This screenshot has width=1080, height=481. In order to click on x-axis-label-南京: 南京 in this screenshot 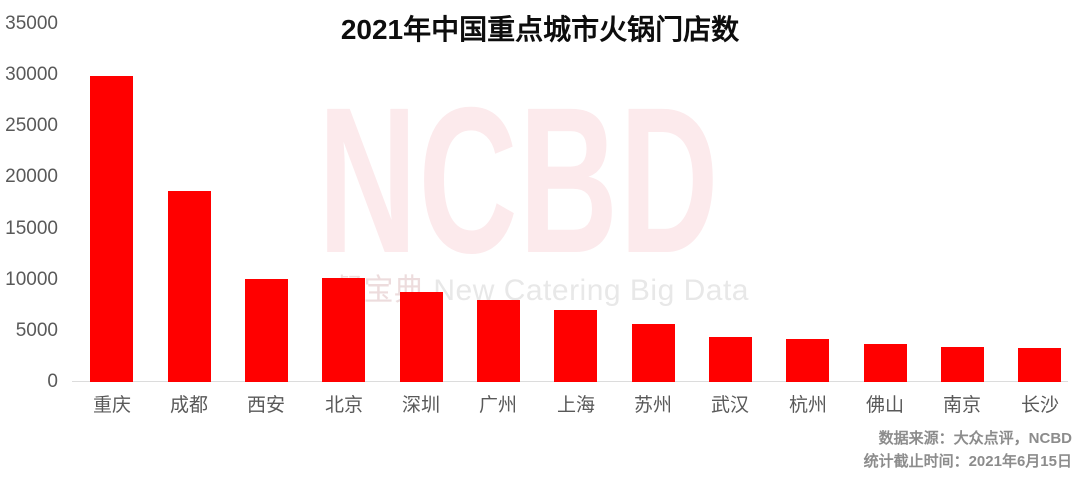, I will do `click(961, 405)`.